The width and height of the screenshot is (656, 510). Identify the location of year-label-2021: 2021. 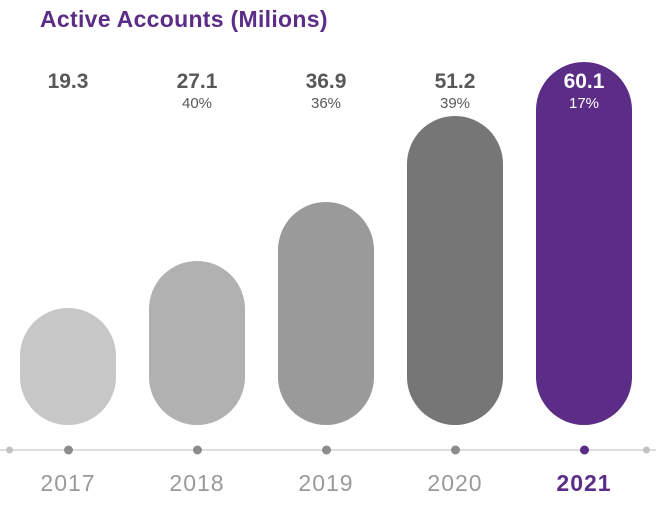
(584, 483).